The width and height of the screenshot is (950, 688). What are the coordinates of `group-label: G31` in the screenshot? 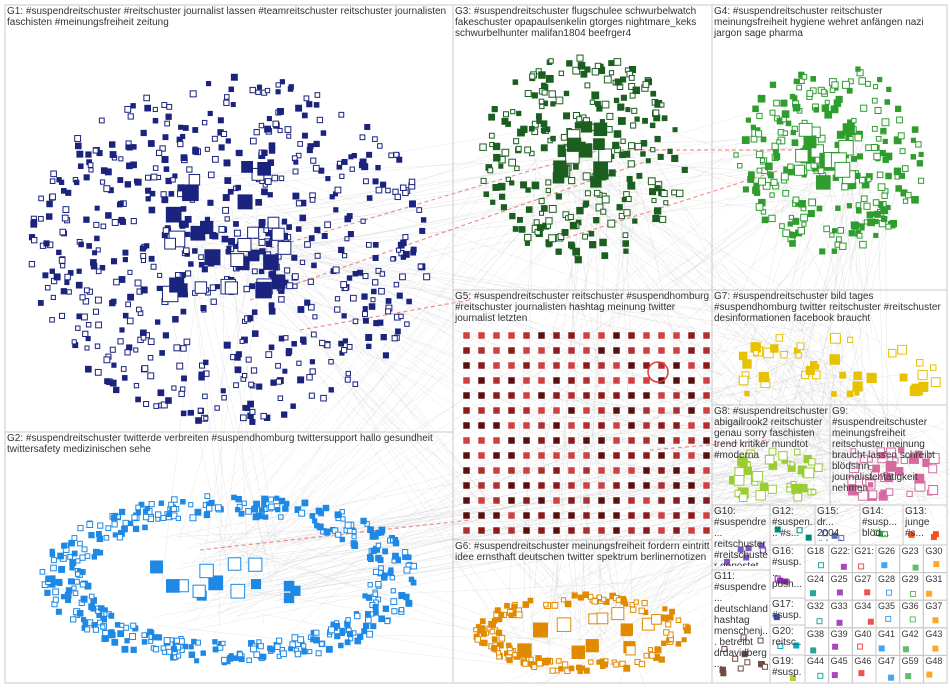 It's located at (934, 578).